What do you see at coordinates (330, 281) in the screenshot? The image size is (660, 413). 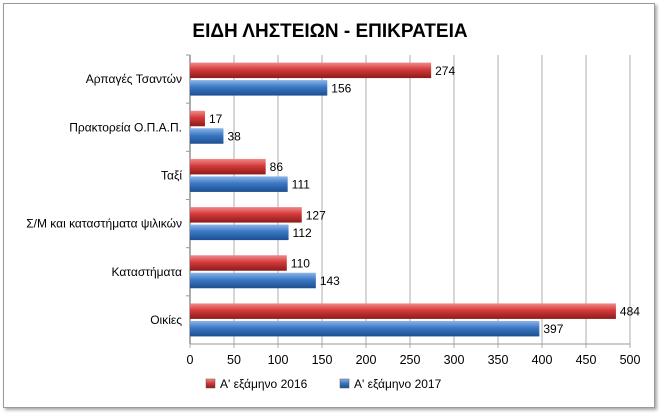 I see `data-label: 143` at bounding box center [330, 281].